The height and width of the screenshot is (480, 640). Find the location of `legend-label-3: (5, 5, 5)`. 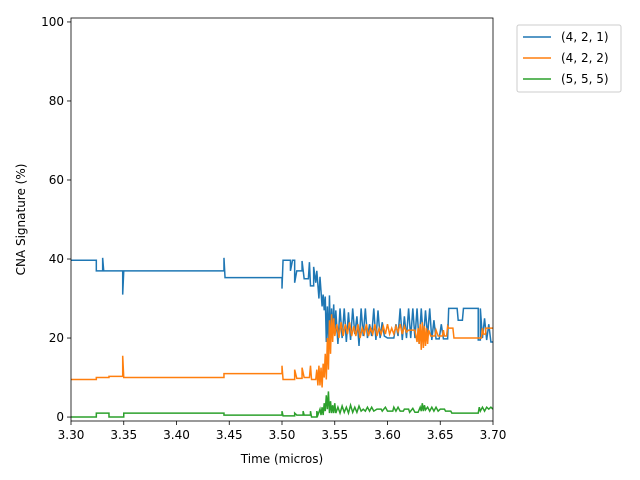

legend-label-3: (5, 5, 5) is located at coordinates (585, 79).